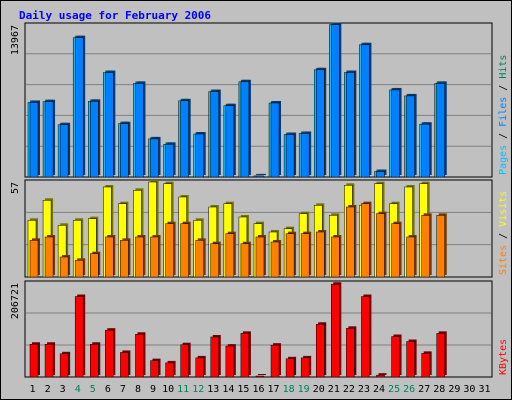  Describe the element at coordinates (198, 389) in the screenshot. I see `day-label: 12` at that location.